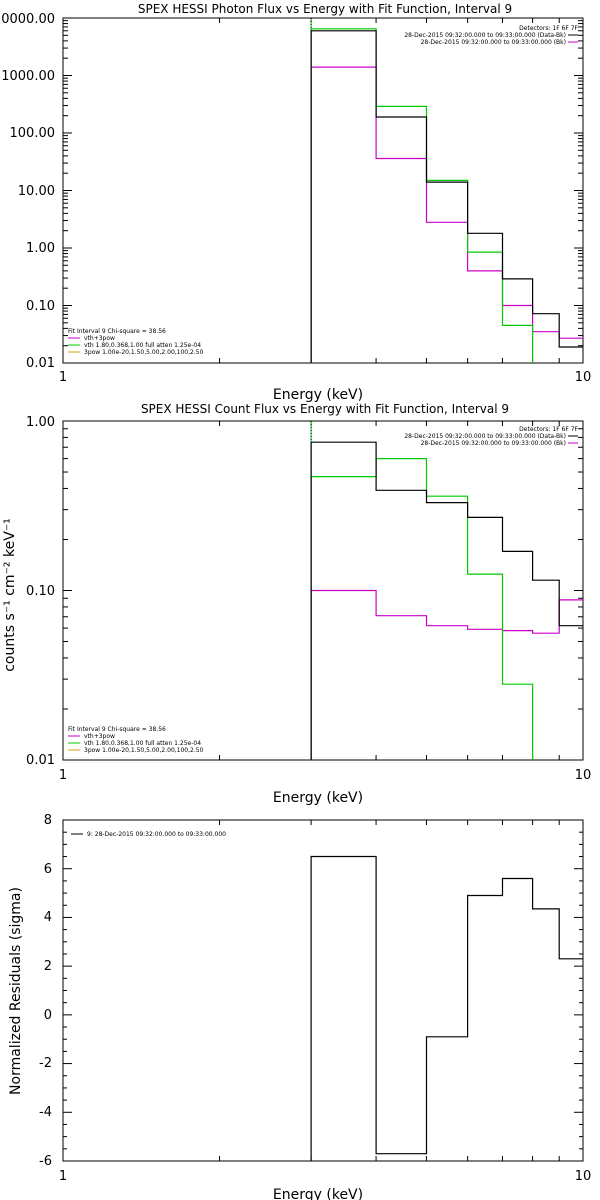  Describe the element at coordinates (318, 798) in the screenshot. I see `count-flux-x-axis-label: Energy (keV)` at that location.